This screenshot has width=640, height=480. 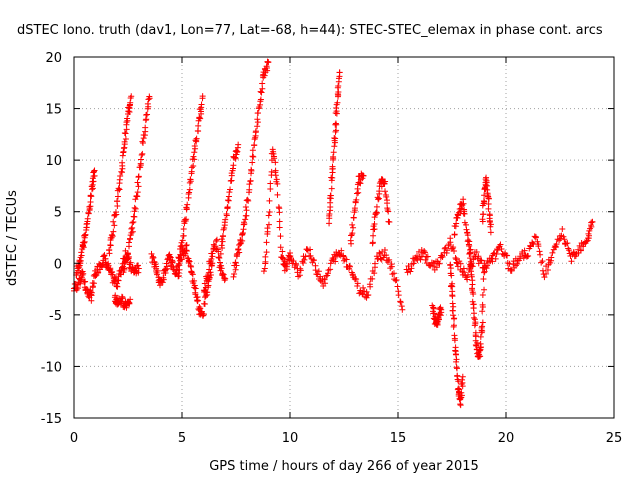 I want to click on x-tick-label: 0, so click(x=74, y=438).